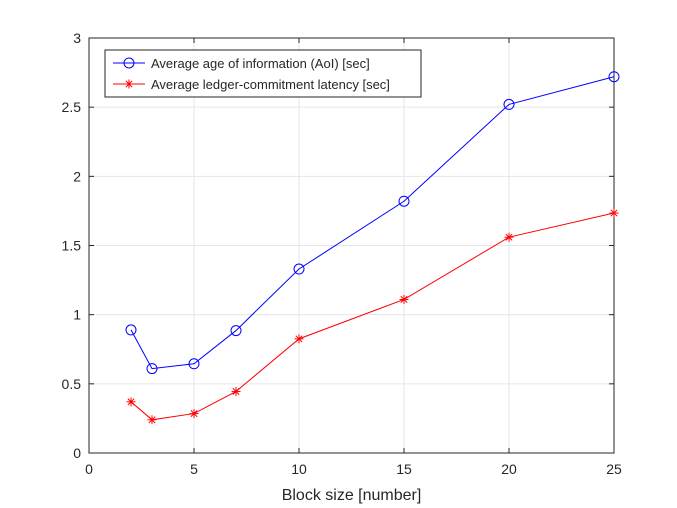  I want to click on x-axis-label: Block size [number], so click(352, 495).